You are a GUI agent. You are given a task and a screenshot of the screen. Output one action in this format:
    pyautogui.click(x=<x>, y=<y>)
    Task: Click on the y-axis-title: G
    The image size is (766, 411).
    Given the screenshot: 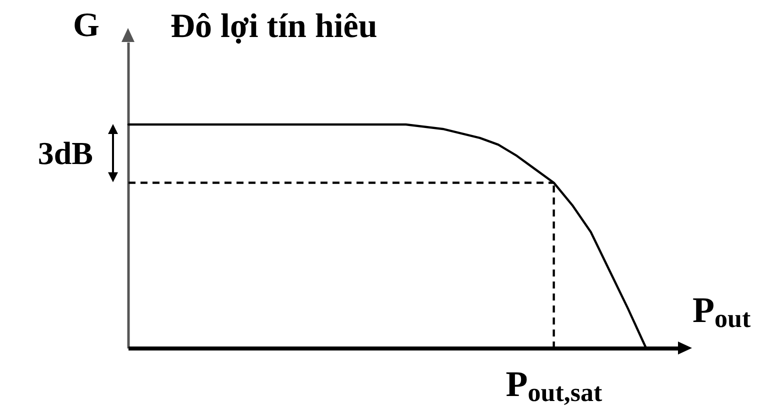 What is the action you would take?
    pyautogui.click(x=86, y=25)
    